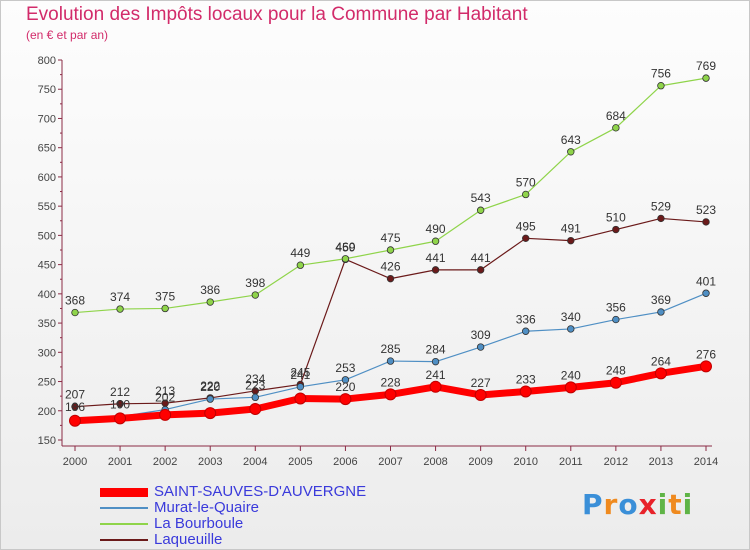 This screenshot has height=550, width=750. Describe the element at coordinates (260, 491) in the screenshot. I see `legend-label: SAINT-SAUVES-D'AUVERGNE` at that location.